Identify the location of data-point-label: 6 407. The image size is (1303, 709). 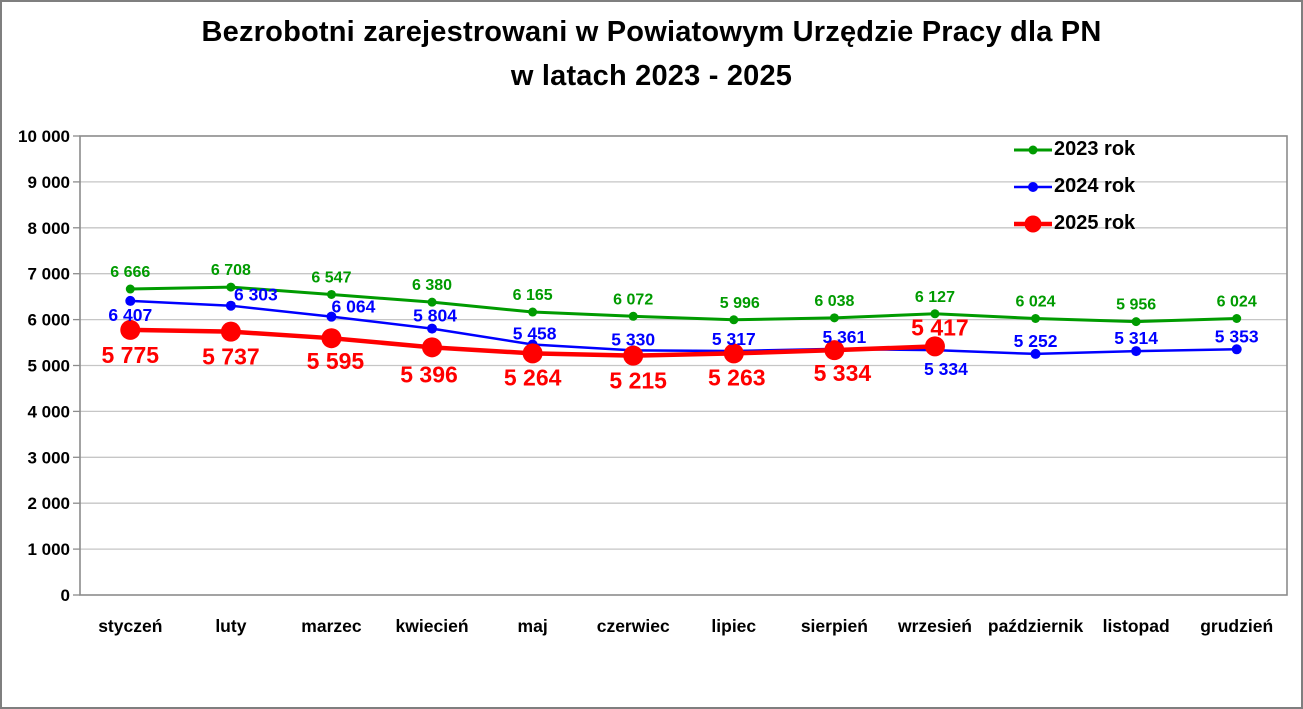
(130, 315).